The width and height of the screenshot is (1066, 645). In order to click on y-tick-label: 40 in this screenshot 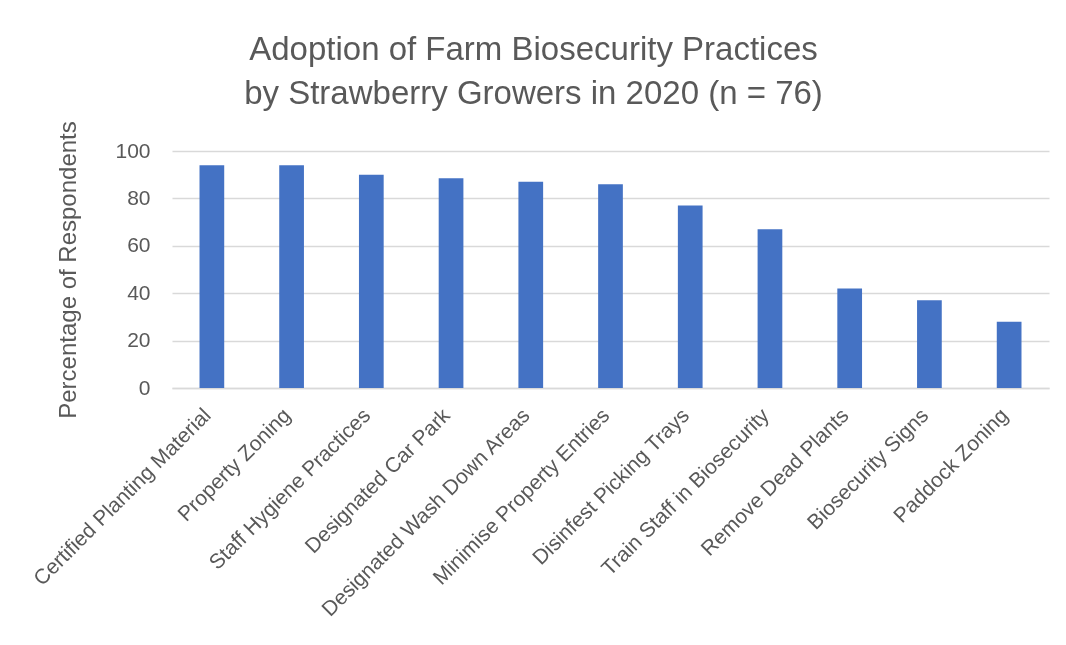, I will do `click(139, 292)`.